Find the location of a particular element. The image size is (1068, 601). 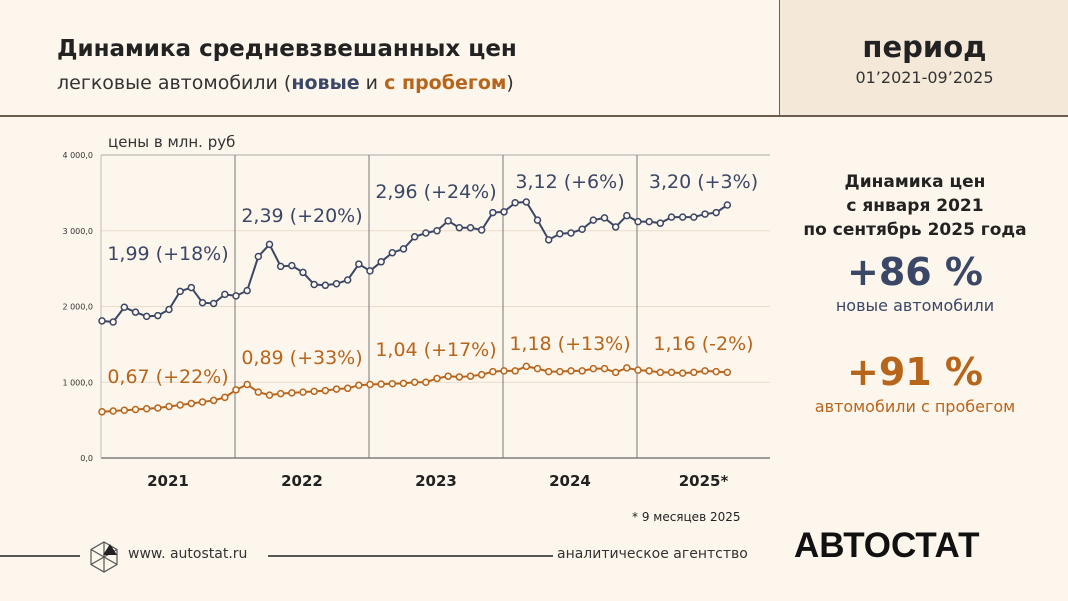

page-title: Динамика средневзвешанных цен is located at coordinates (287, 49).